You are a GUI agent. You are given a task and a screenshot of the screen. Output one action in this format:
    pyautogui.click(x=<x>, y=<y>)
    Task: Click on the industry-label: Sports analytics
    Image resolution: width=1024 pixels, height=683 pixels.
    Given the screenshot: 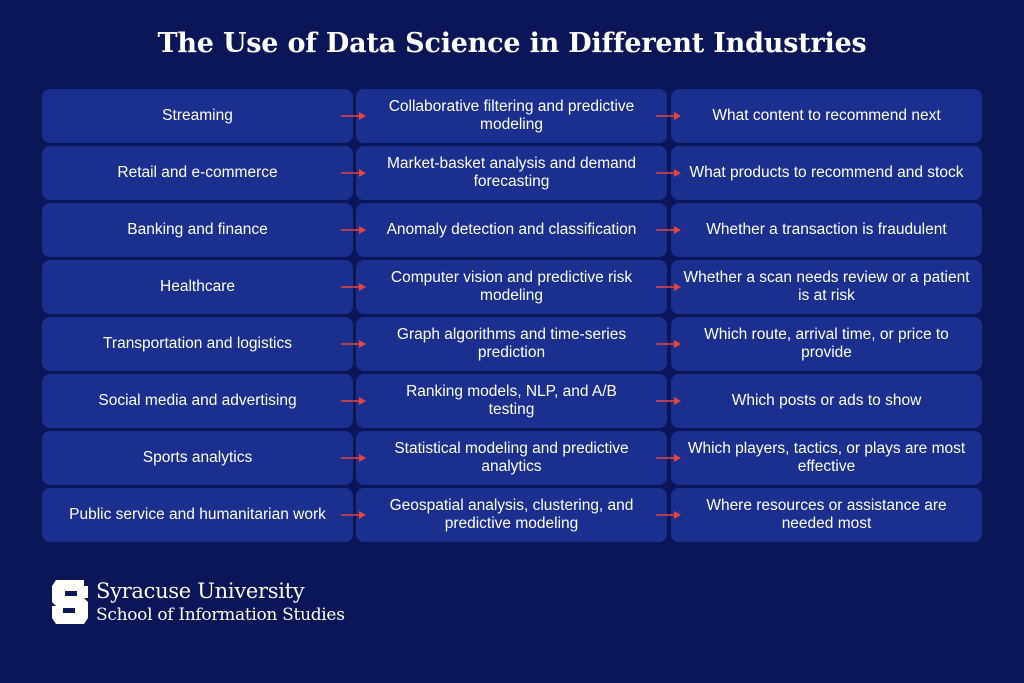 What is the action you would take?
    pyautogui.click(x=197, y=457)
    